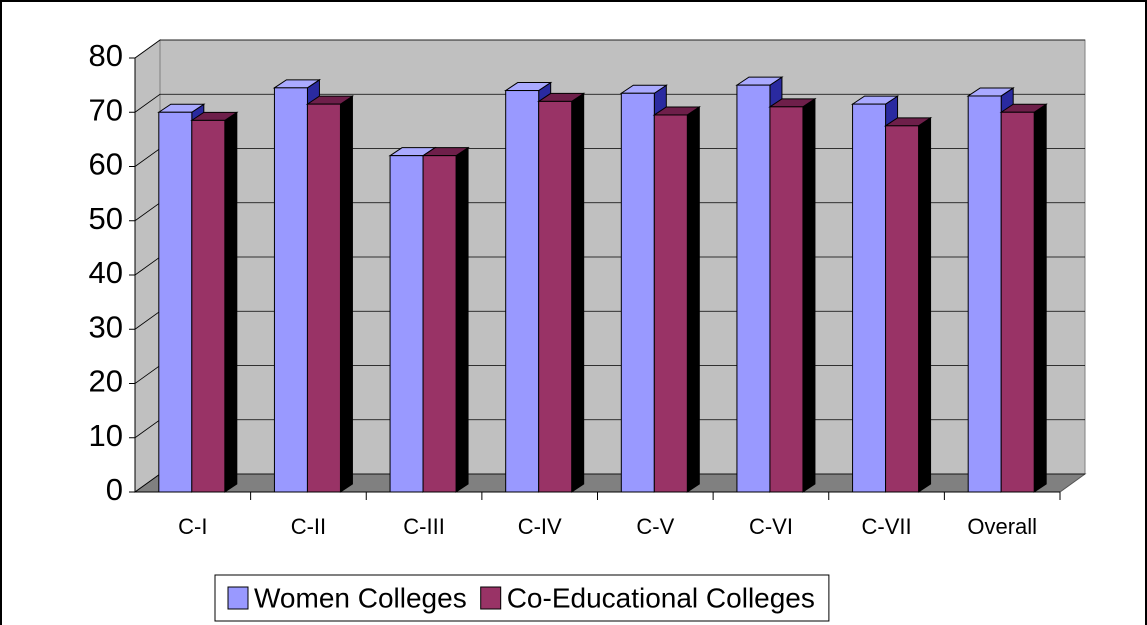  Describe the element at coordinates (106, 109) in the screenshot. I see `y-tick-label: 70` at that location.